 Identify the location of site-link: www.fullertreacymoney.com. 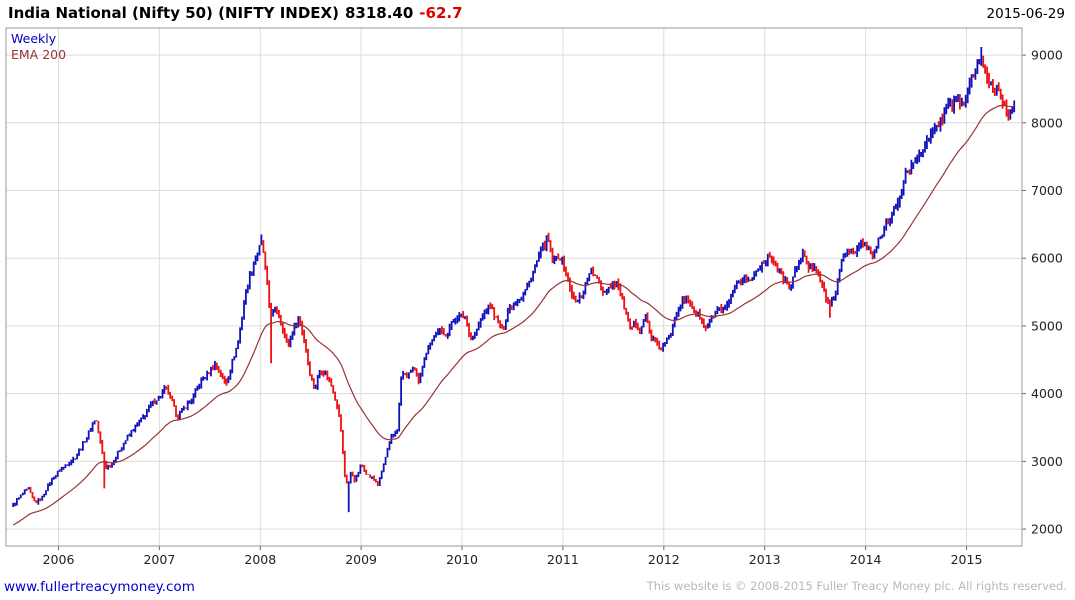
(99, 587).